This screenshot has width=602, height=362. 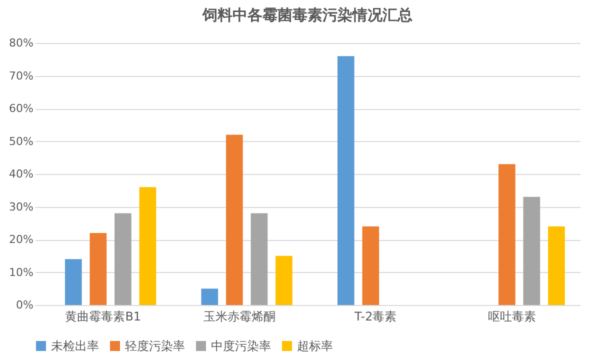 What do you see at coordinates (239, 317) in the screenshot?
I see `x-tick-label: 玉米赤霉烯酮` at bounding box center [239, 317].